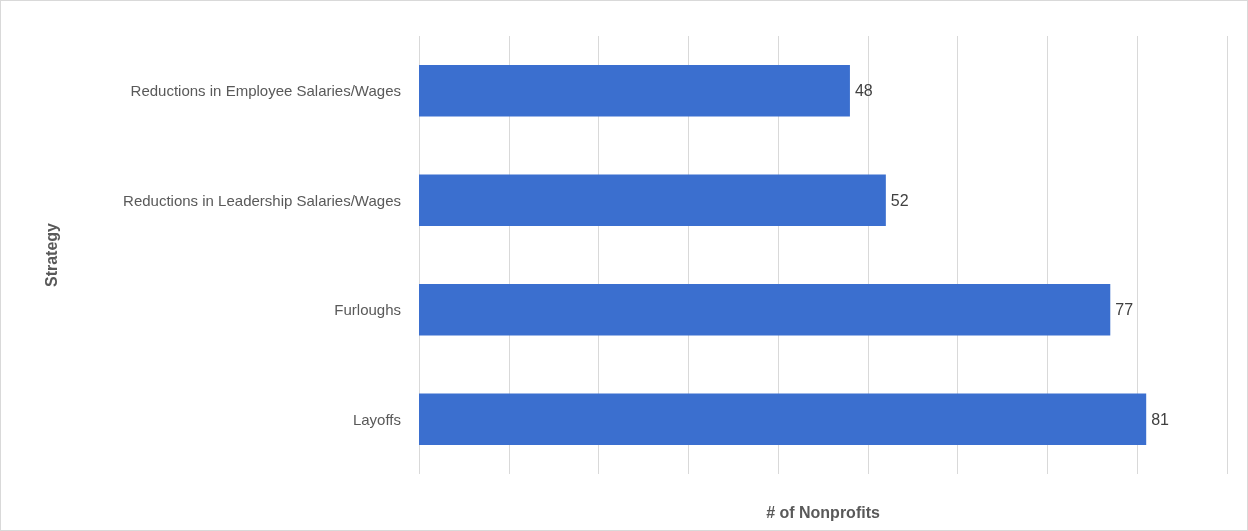 The width and height of the screenshot is (1248, 531). What do you see at coordinates (899, 200) in the screenshot?
I see `data-label: 52` at bounding box center [899, 200].